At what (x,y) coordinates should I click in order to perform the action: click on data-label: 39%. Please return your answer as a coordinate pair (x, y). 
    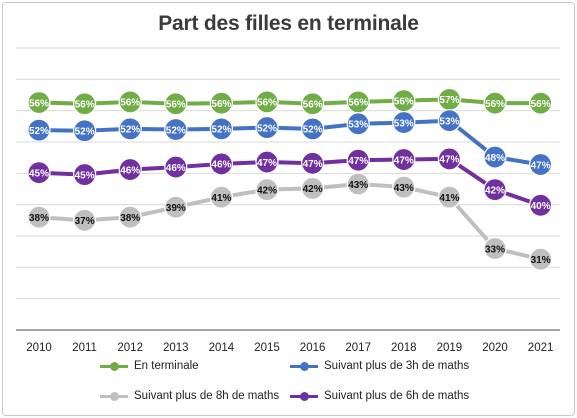
    Looking at the image, I should click on (176, 208).